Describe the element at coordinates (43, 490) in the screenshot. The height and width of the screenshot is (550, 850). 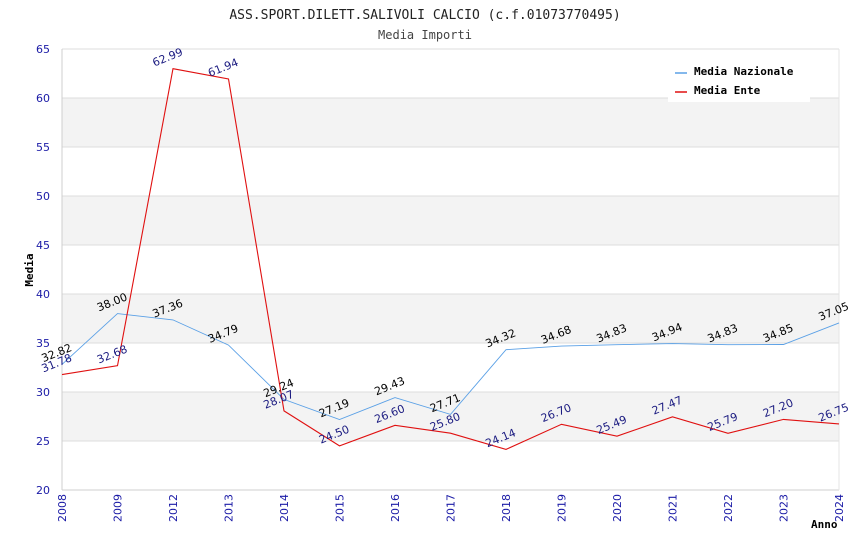
I see `y-tick-label: 20` at that location.